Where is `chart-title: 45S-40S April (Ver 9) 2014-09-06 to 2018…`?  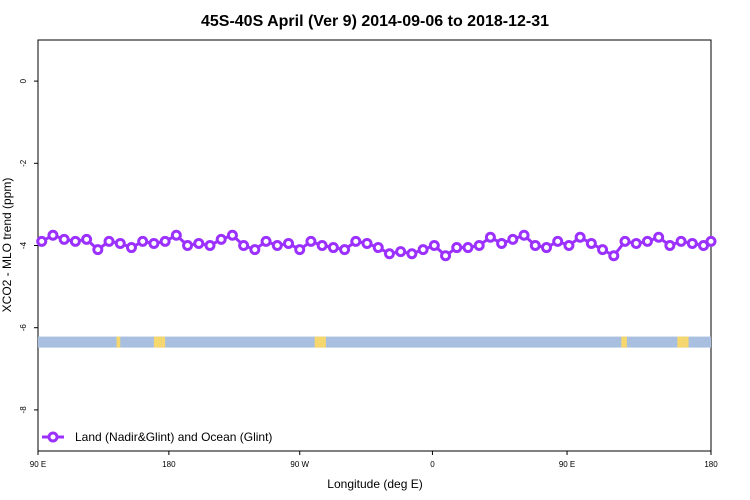
chart-title: 45S-40S April (Ver 9) 2014-09-06 to 2018… is located at coordinates (375, 21).